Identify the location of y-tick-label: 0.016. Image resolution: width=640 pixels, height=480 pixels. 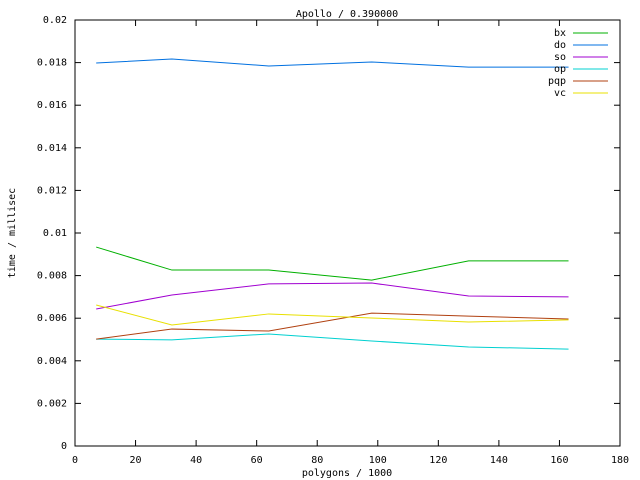
(52, 105).